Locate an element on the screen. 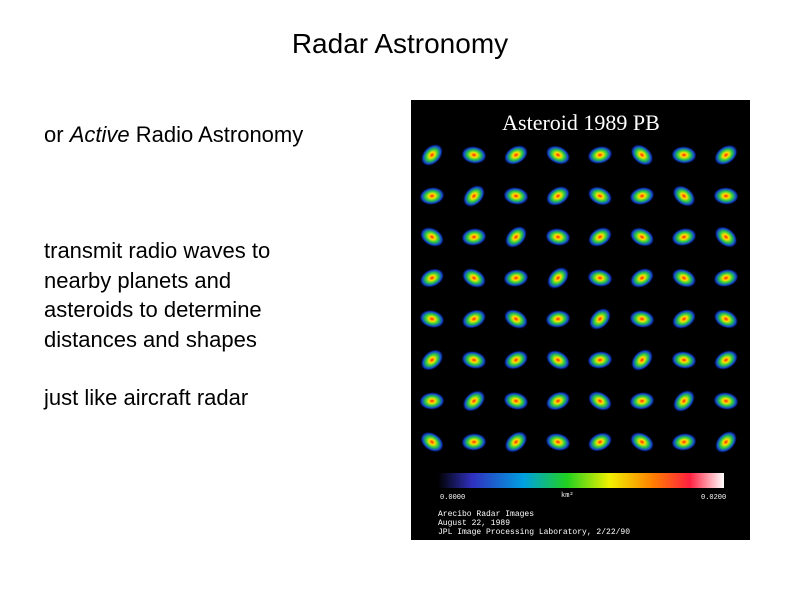 This screenshot has height=595, width=794. line: asteroids to determine is located at coordinates (153, 309).